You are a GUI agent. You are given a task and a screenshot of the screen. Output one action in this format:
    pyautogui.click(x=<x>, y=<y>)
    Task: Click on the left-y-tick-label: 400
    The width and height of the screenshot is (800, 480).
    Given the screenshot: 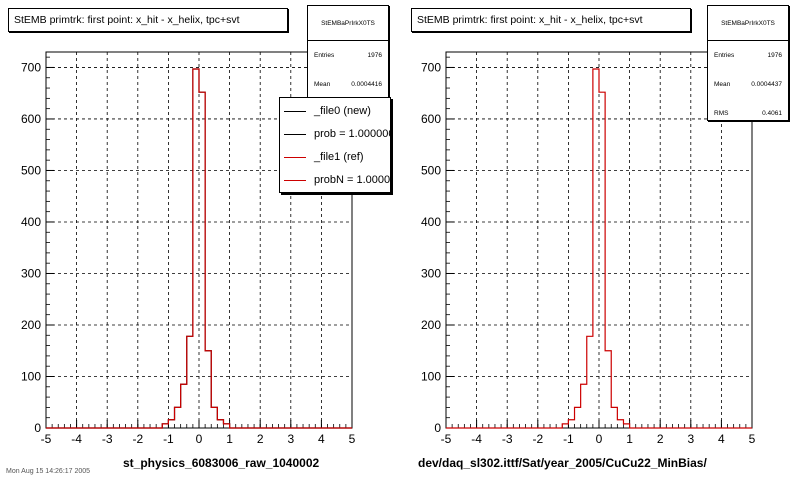 What is the action you would take?
    pyautogui.click(x=31, y=222)
    